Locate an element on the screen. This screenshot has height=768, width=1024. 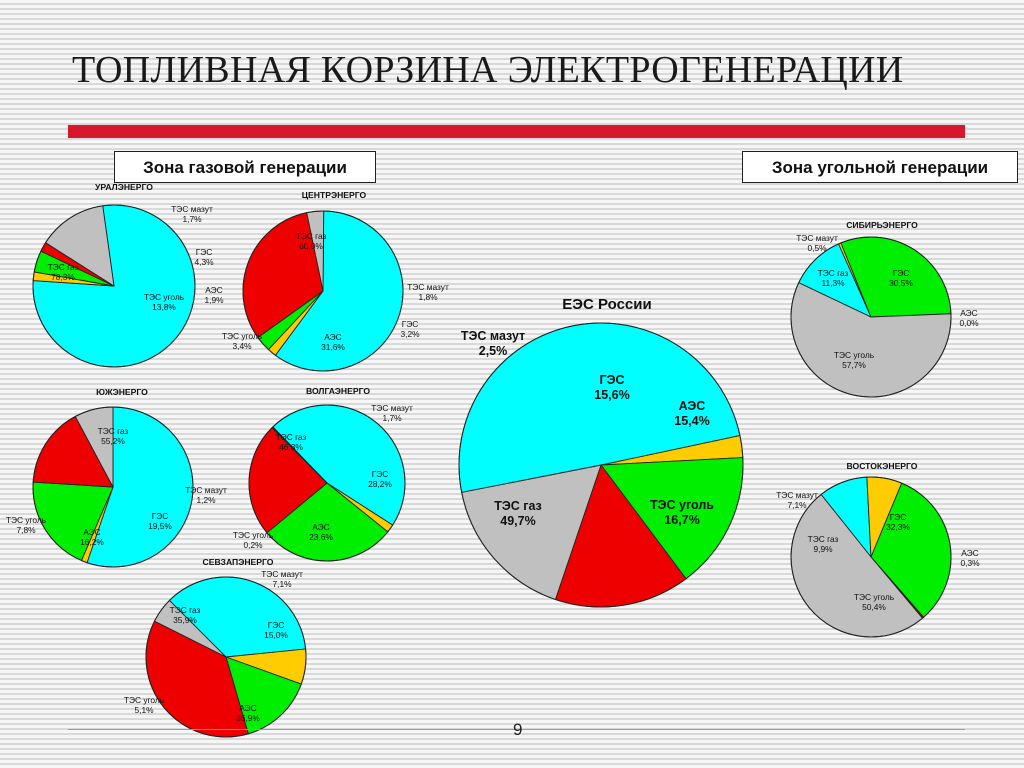
slice-value-sibirenergo-aes: 0,0% is located at coordinates (969, 323).